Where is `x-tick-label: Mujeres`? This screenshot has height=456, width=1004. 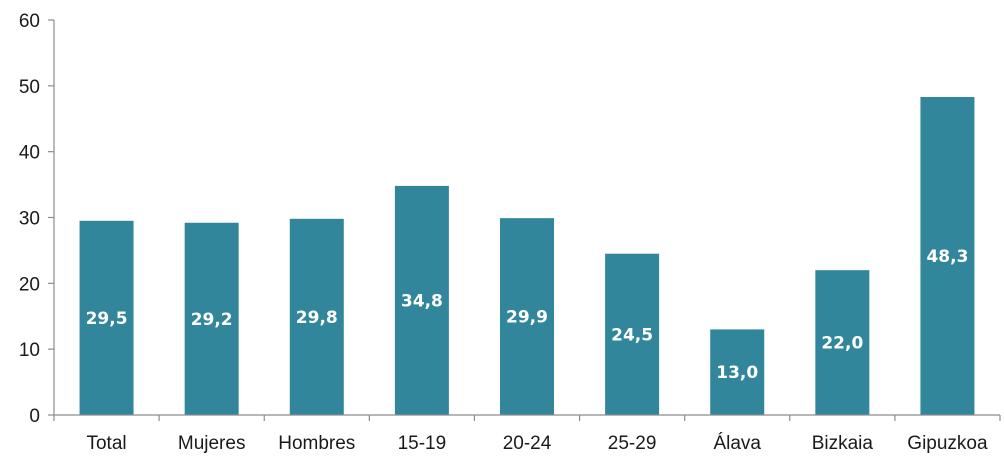
x-tick-label: Mujeres is located at coordinates (212, 443).